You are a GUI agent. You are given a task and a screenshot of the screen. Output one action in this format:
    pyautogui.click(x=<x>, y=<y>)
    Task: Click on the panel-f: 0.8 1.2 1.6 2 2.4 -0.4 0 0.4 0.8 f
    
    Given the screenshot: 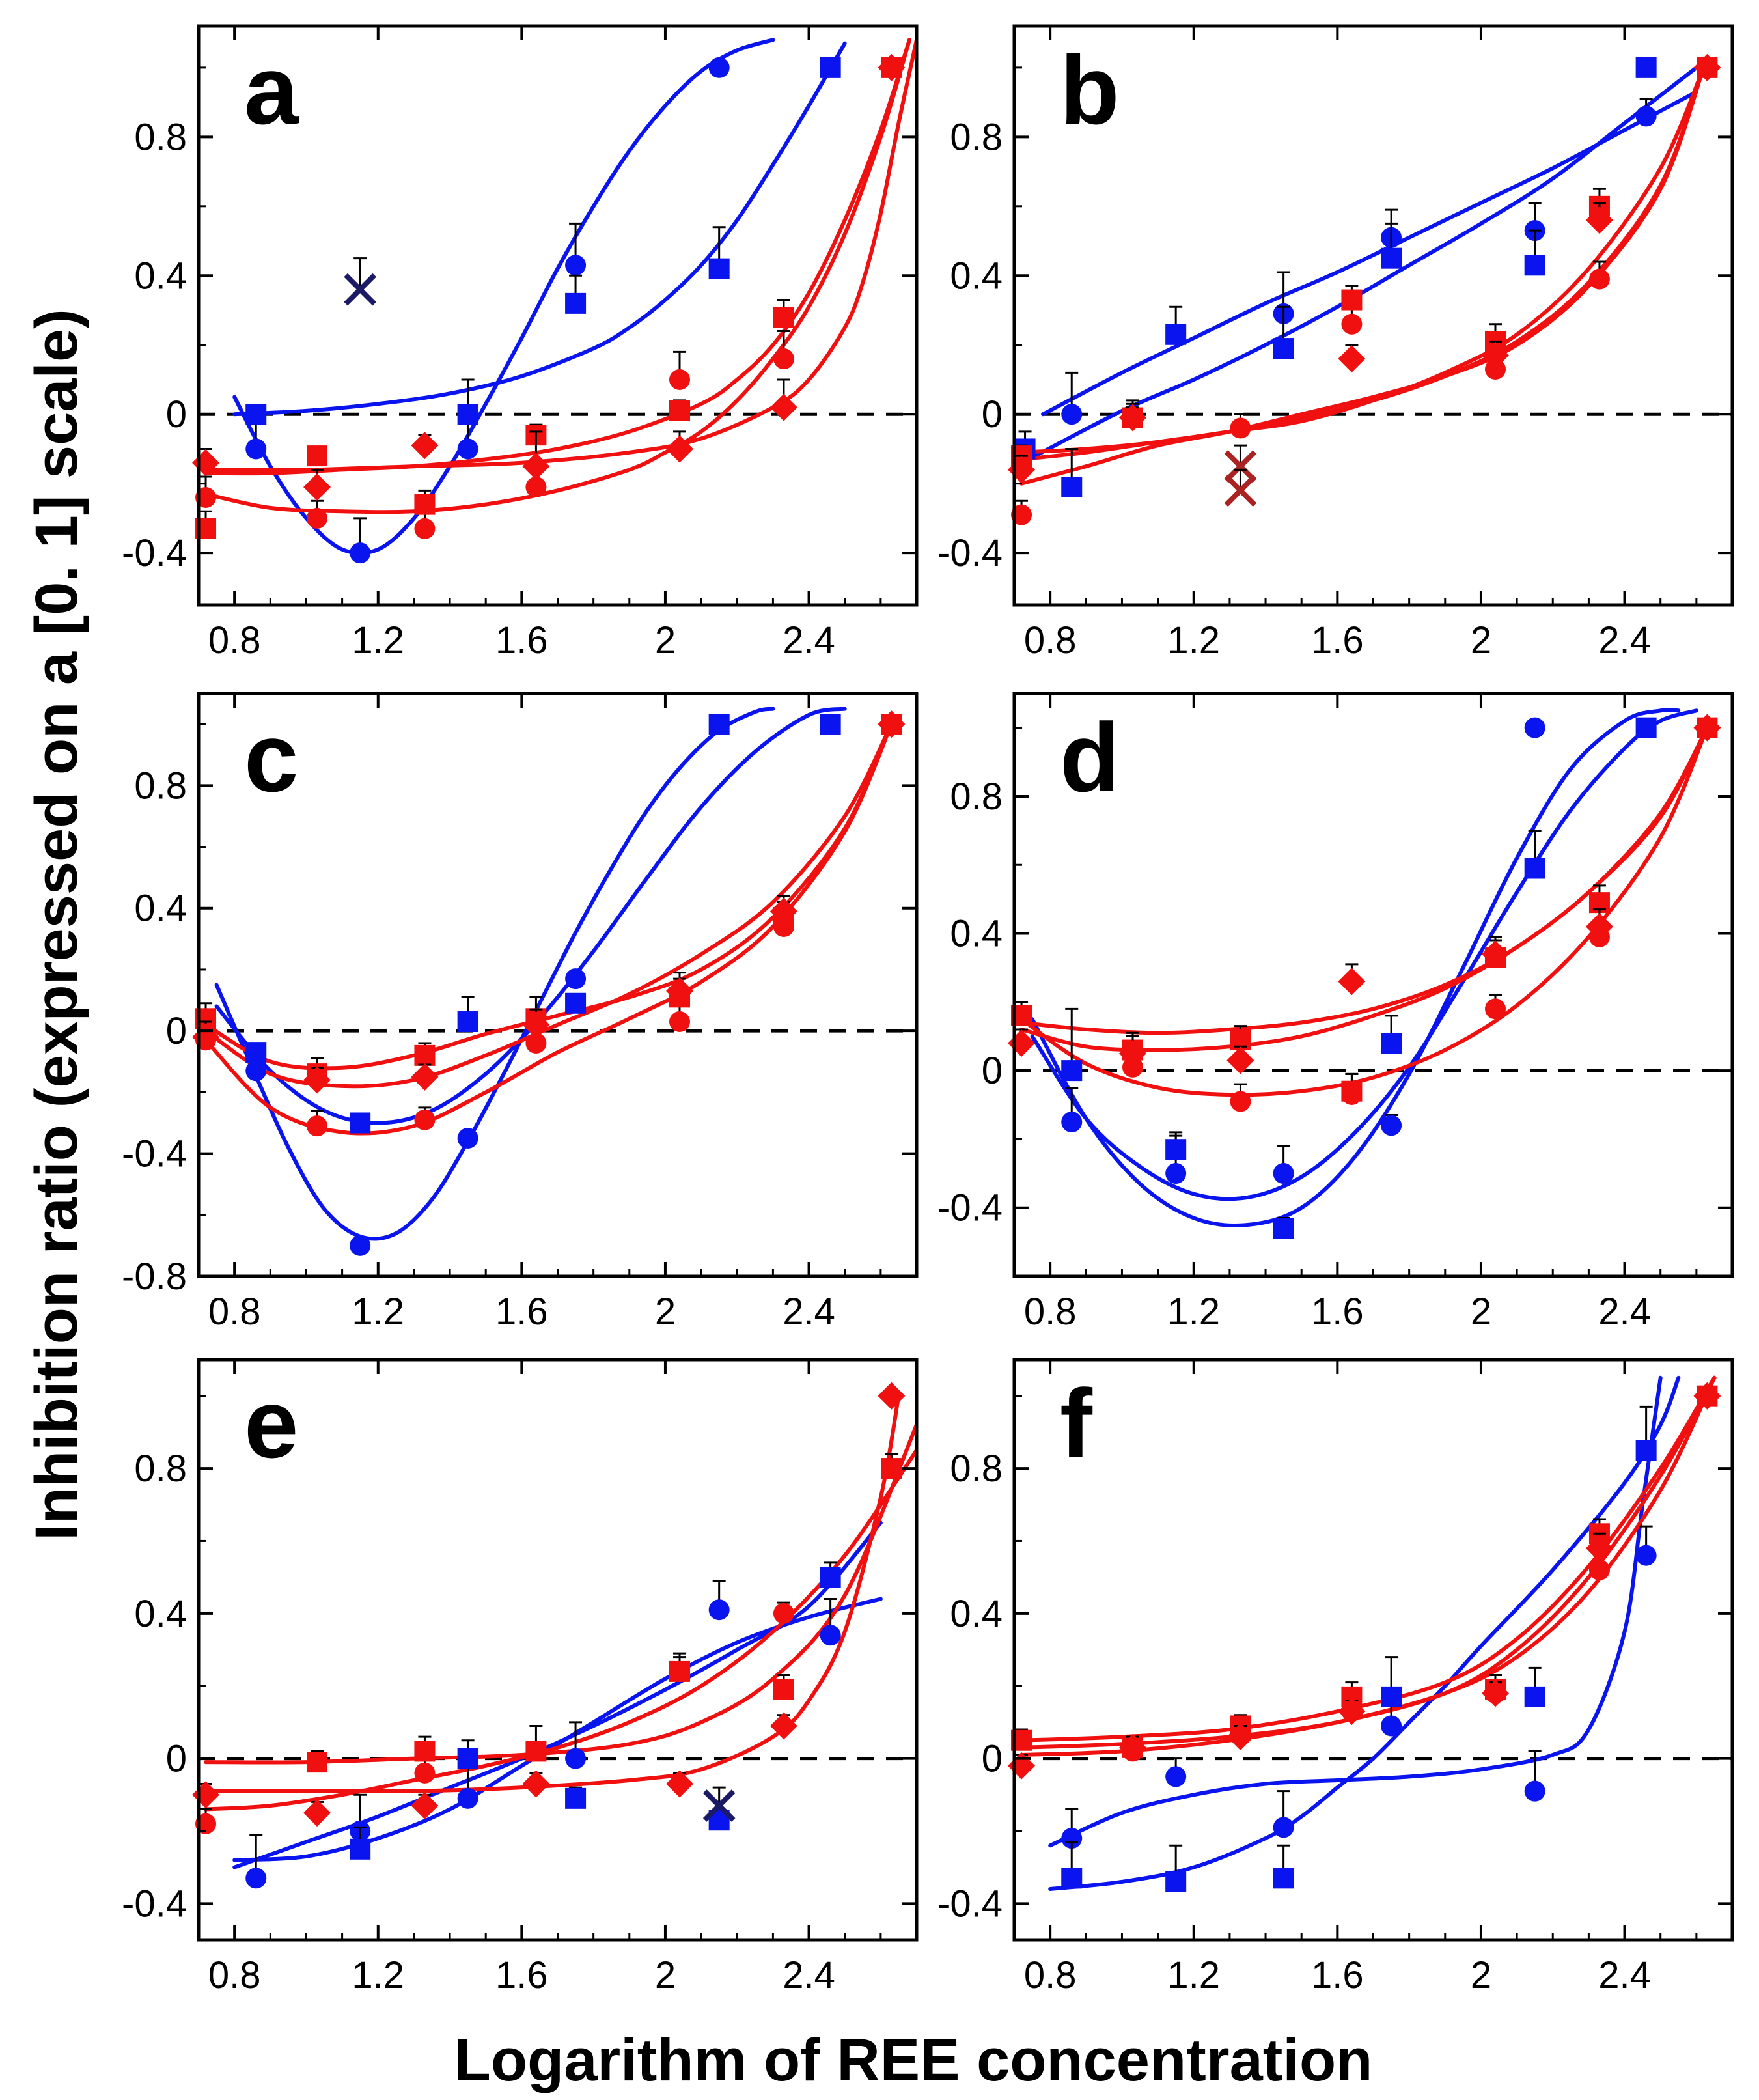 What is the action you would take?
    pyautogui.click(x=1335, y=1677)
    